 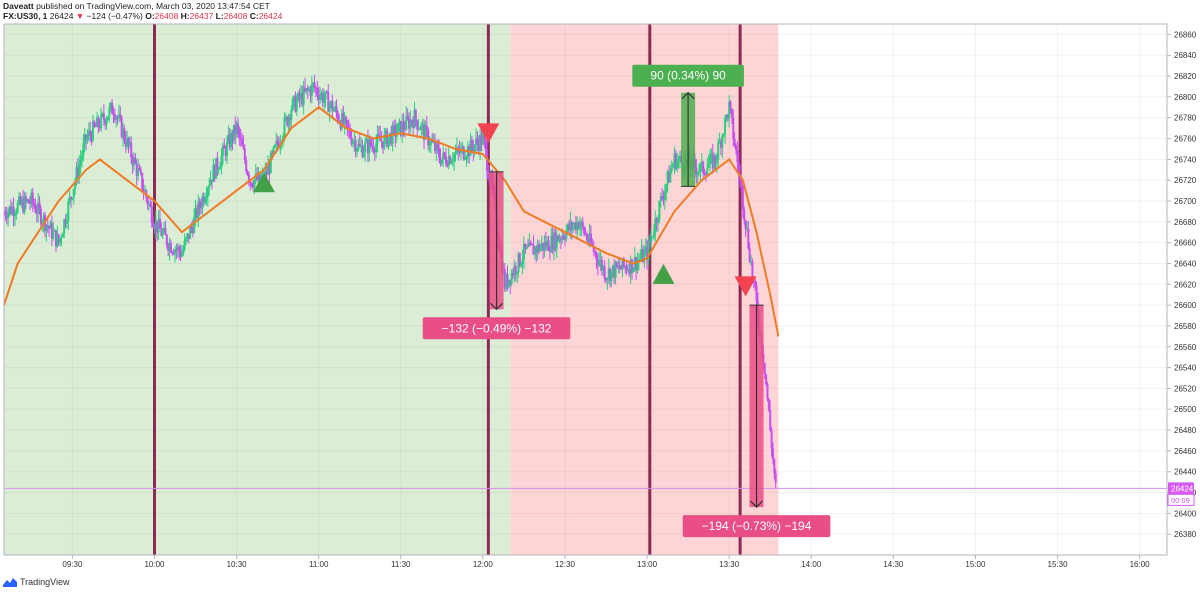 I want to click on tradingview-branding: TradingView, so click(x=36, y=582).